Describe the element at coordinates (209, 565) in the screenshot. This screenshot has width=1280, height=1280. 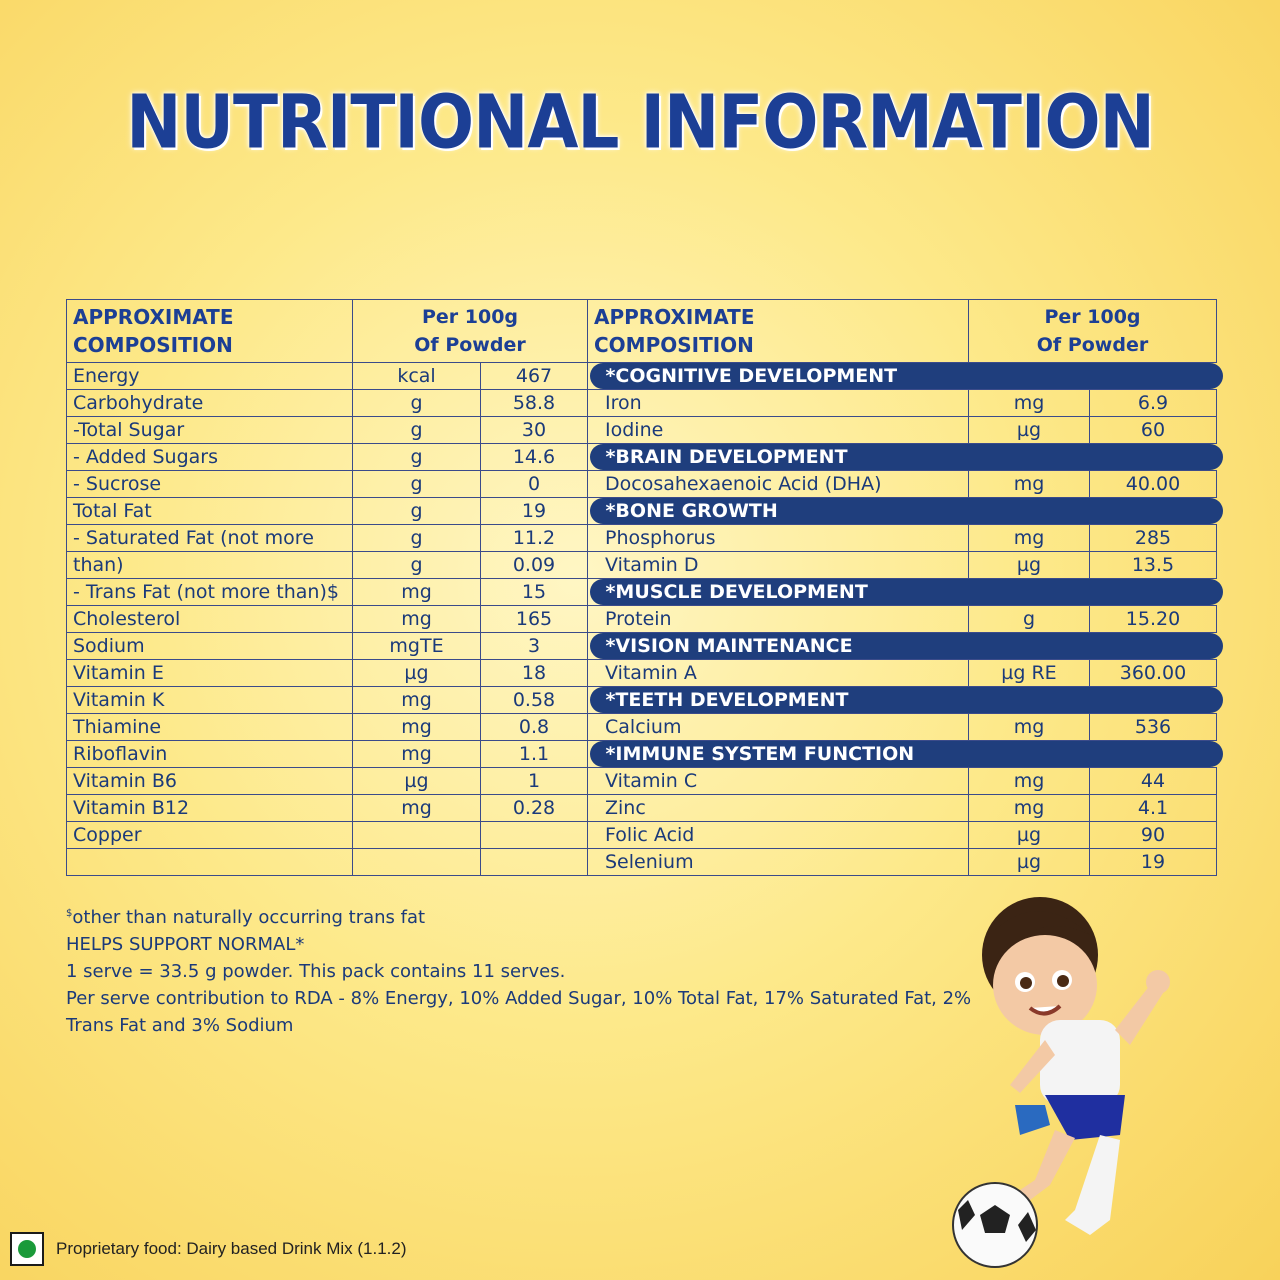
I see `nutrient-name: than)` at that location.